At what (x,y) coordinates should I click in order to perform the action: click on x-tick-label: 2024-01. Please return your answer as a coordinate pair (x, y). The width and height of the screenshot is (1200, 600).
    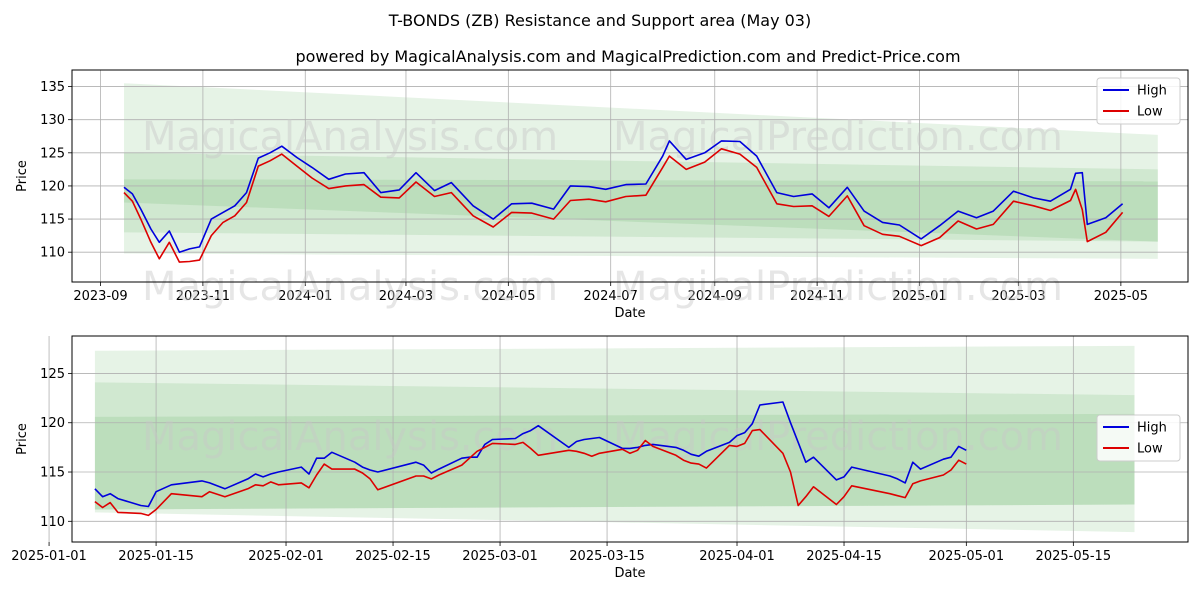
    Looking at the image, I should click on (305, 296).